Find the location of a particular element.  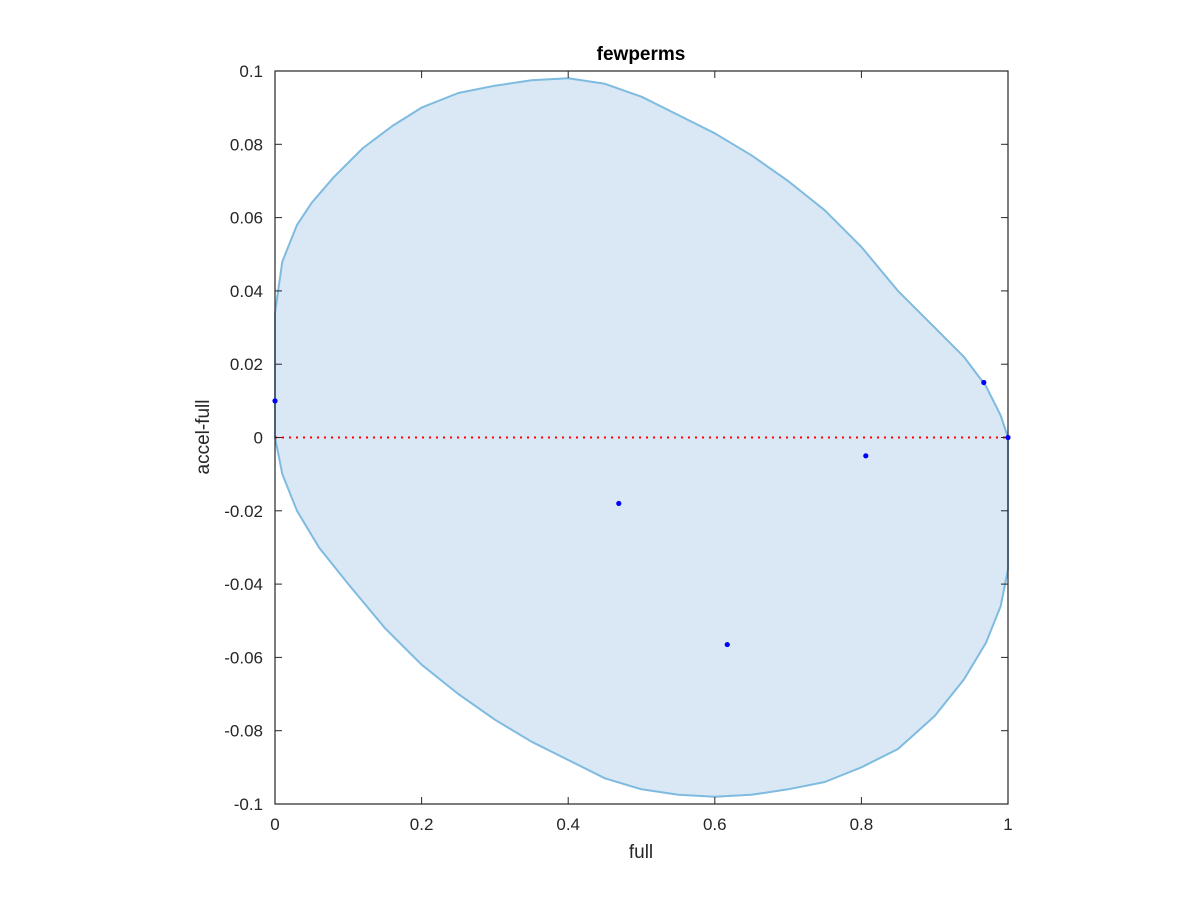

y-axis-title: accel-full is located at coordinates (203, 437).